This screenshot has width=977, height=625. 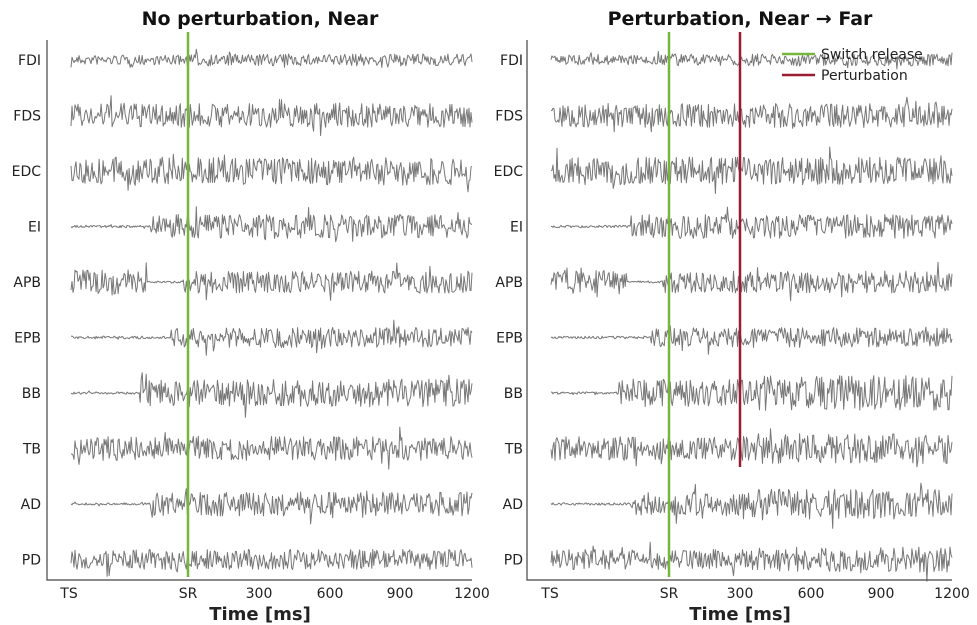 What do you see at coordinates (864, 76) in the screenshot?
I see `legend-label-perturbation: Perturbation` at bounding box center [864, 76].